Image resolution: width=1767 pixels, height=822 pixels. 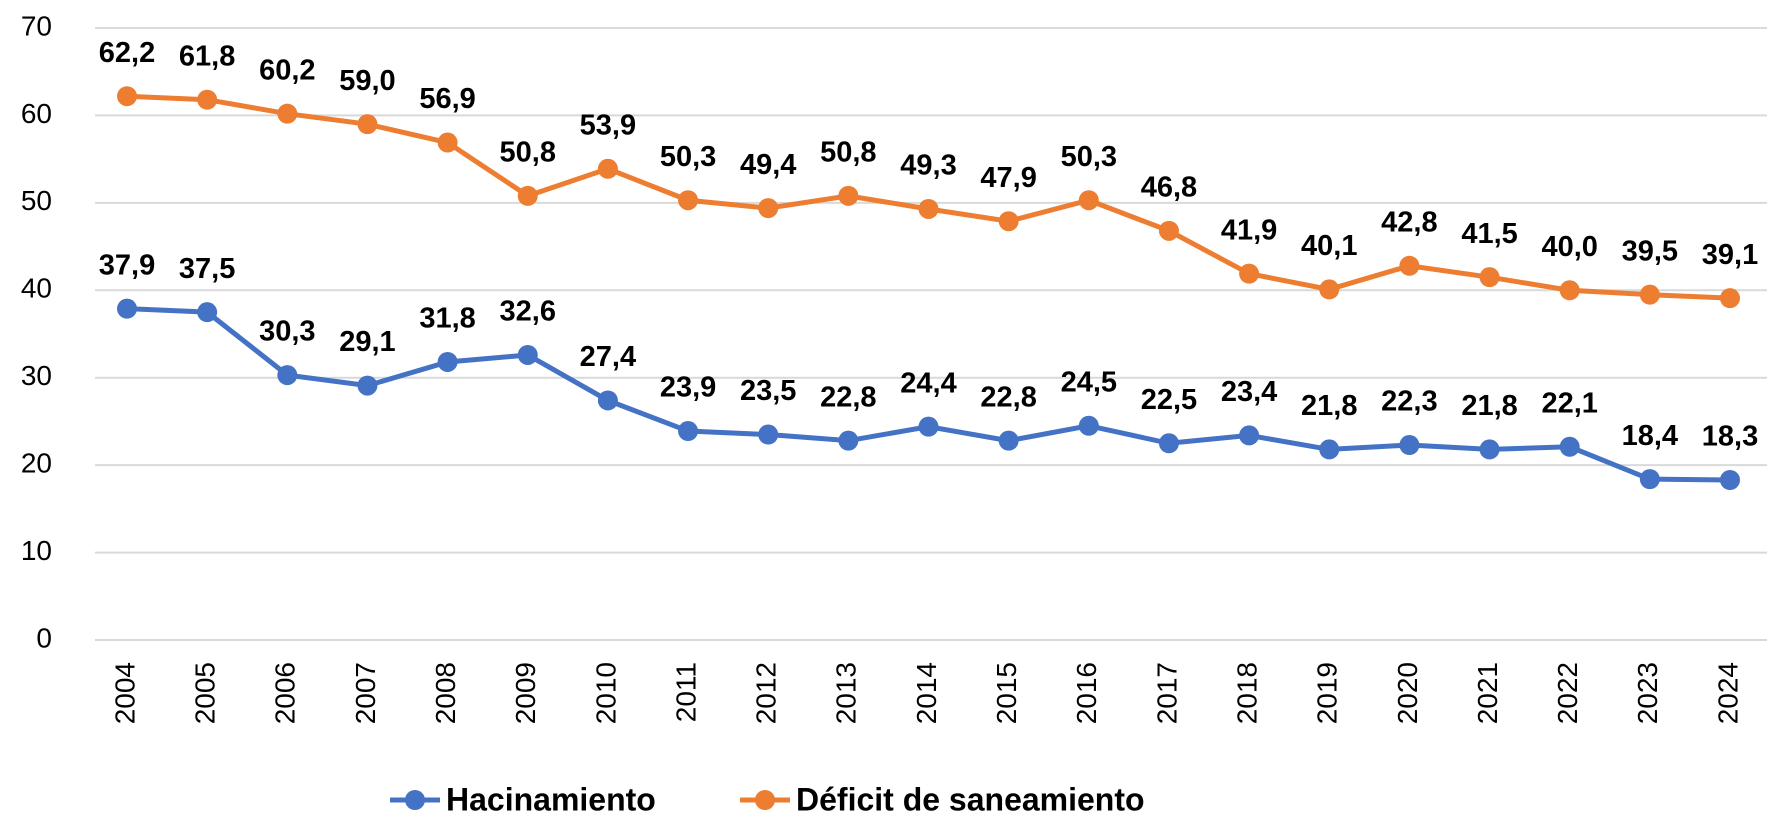 What do you see at coordinates (445, 693) in the screenshot?
I see `x-tick-label: 2008` at bounding box center [445, 693].